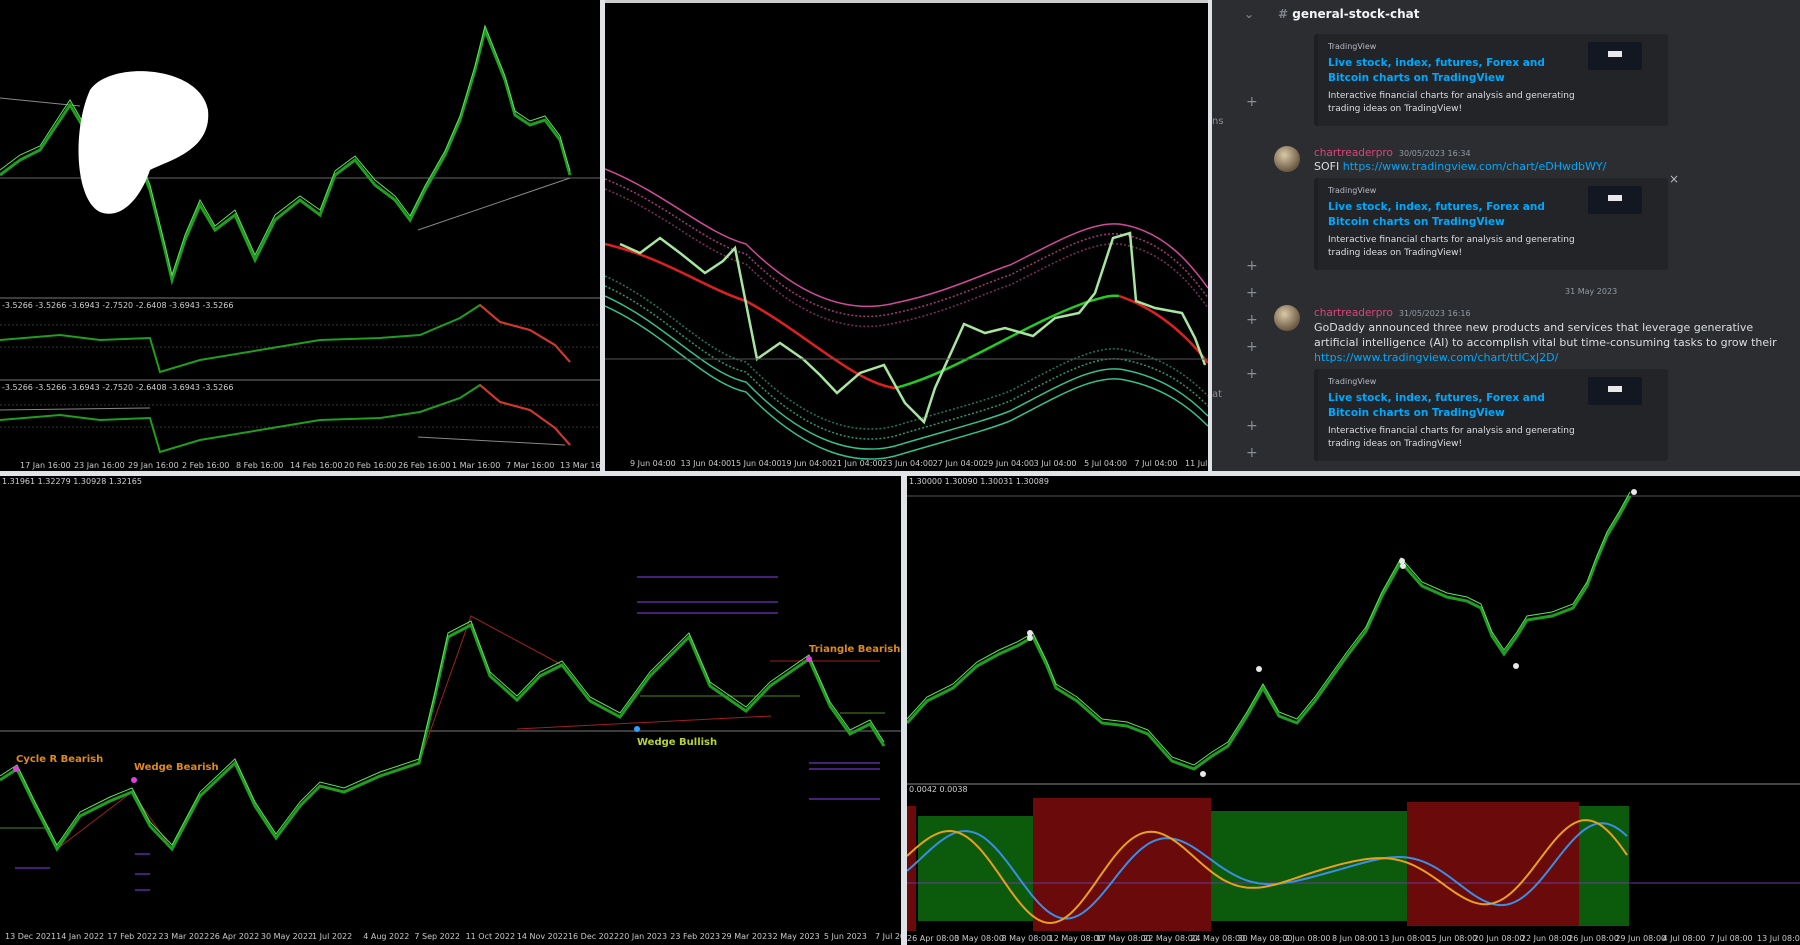  Describe the element at coordinates (1546, 938) in the screenshot. I see `x-tick-label: 22 Jun 08:00` at that location.